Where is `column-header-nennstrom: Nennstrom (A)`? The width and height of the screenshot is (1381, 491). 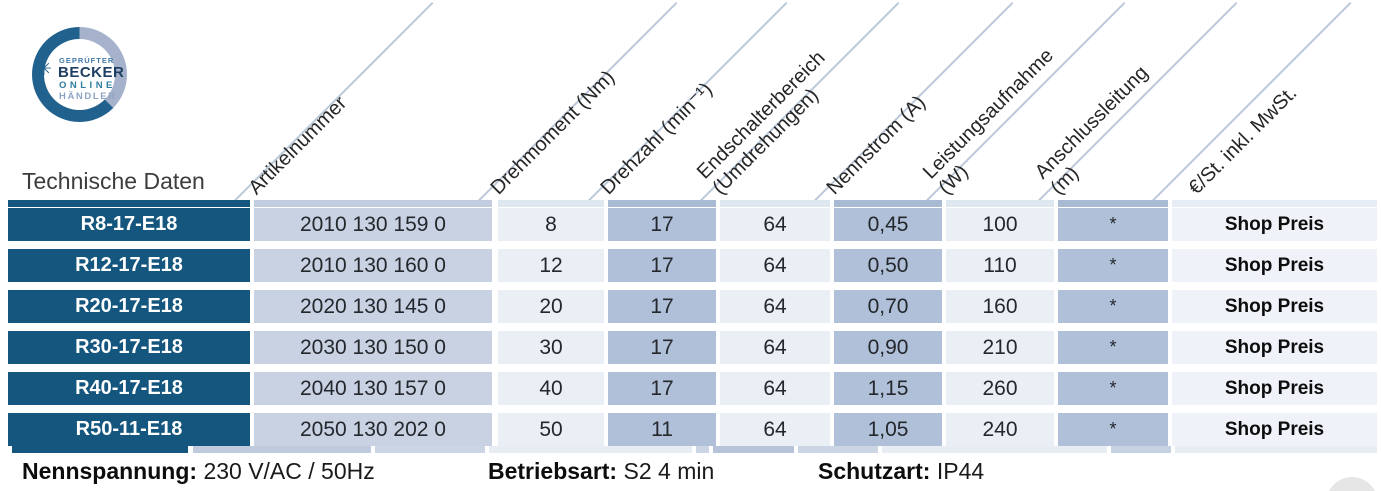
column-header-nennstrom: Nennstrom (A) is located at coordinates (876, 145).